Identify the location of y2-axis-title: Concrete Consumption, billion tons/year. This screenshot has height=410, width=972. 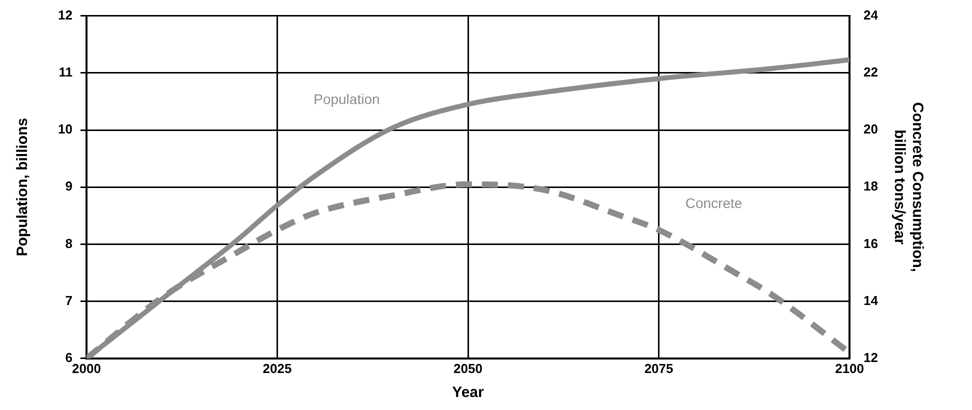
(908, 187).